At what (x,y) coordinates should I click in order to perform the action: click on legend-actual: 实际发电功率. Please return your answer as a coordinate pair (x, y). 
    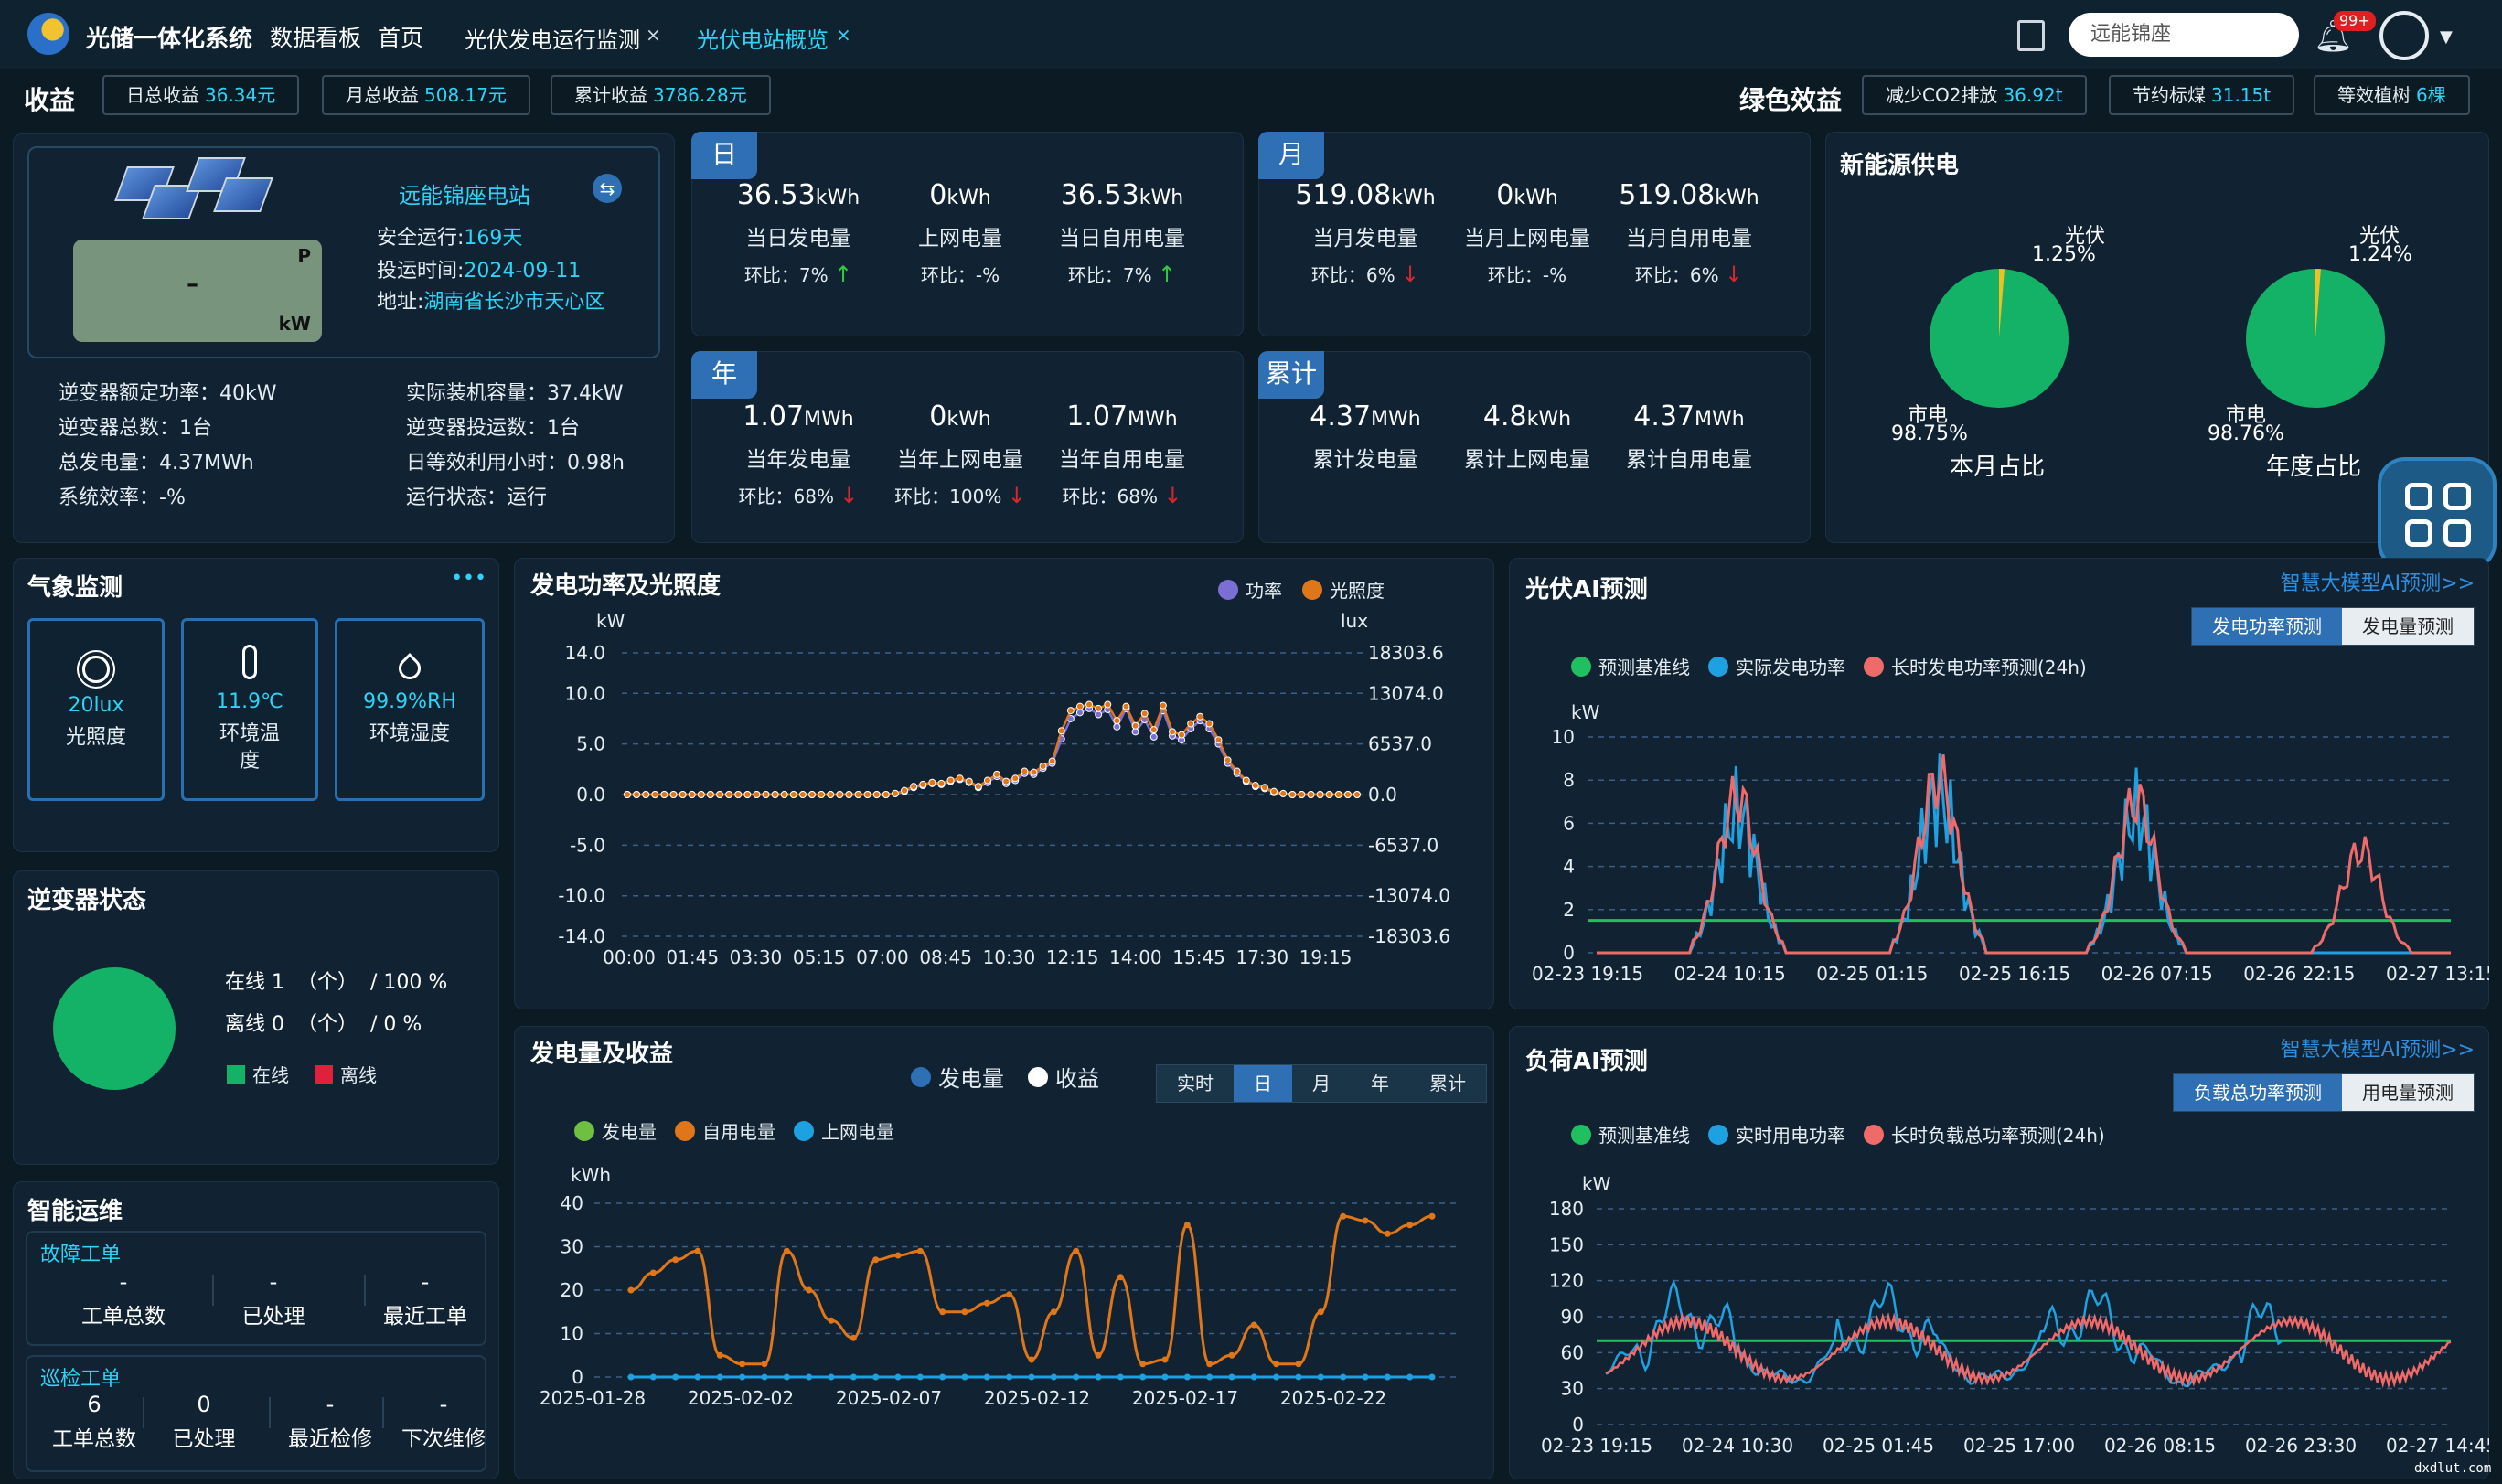
    Looking at the image, I should click on (1790, 667).